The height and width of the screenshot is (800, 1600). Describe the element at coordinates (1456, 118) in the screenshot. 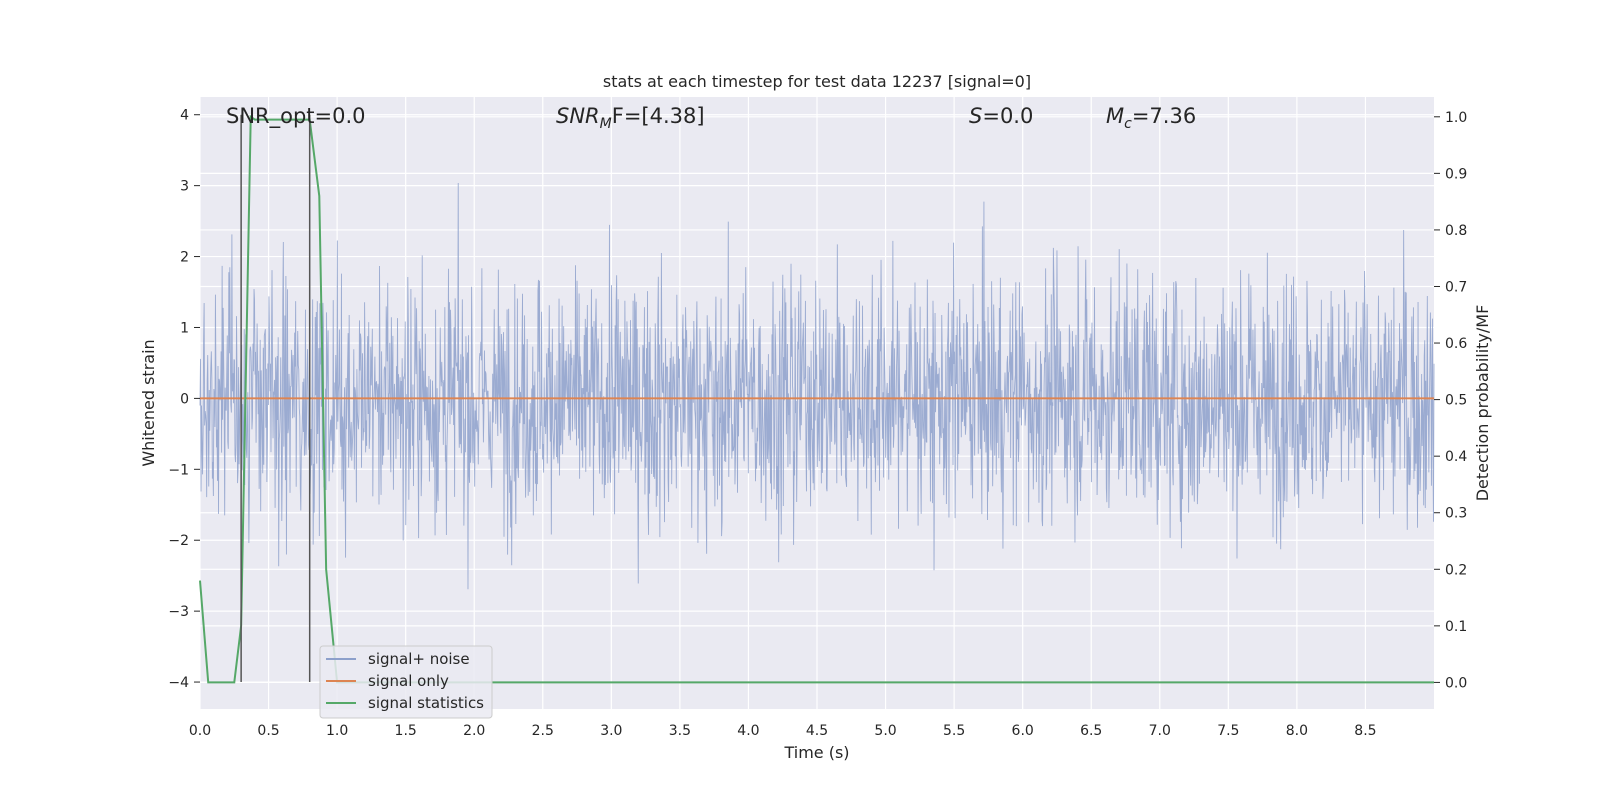

I see `y-right-tick-label: 1.0` at that location.